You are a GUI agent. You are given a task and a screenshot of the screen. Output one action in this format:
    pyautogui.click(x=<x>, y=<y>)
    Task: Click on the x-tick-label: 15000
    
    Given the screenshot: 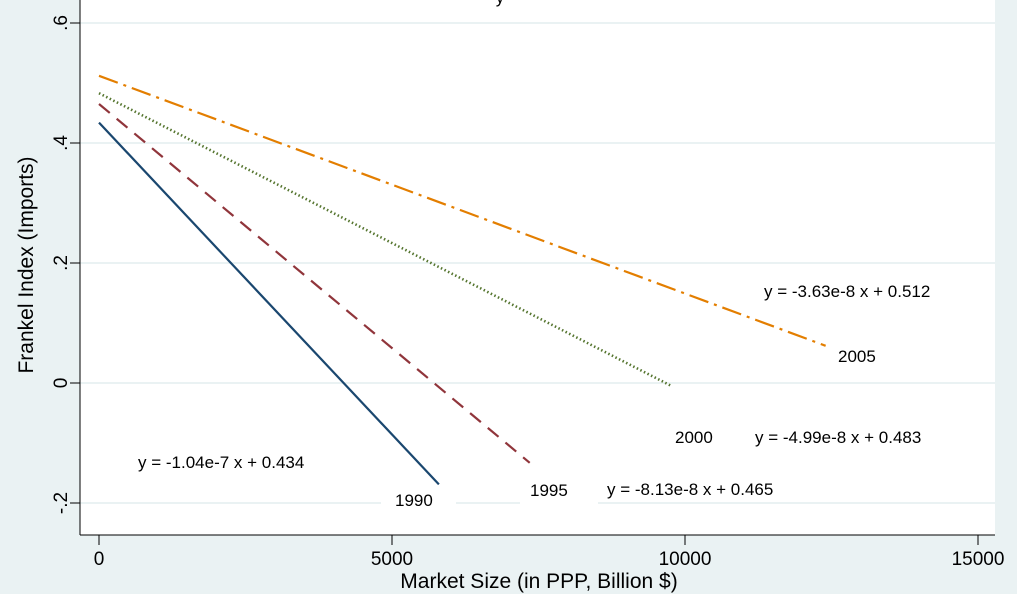 What is the action you would take?
    pyautogui.click(x=978, y=559)
    